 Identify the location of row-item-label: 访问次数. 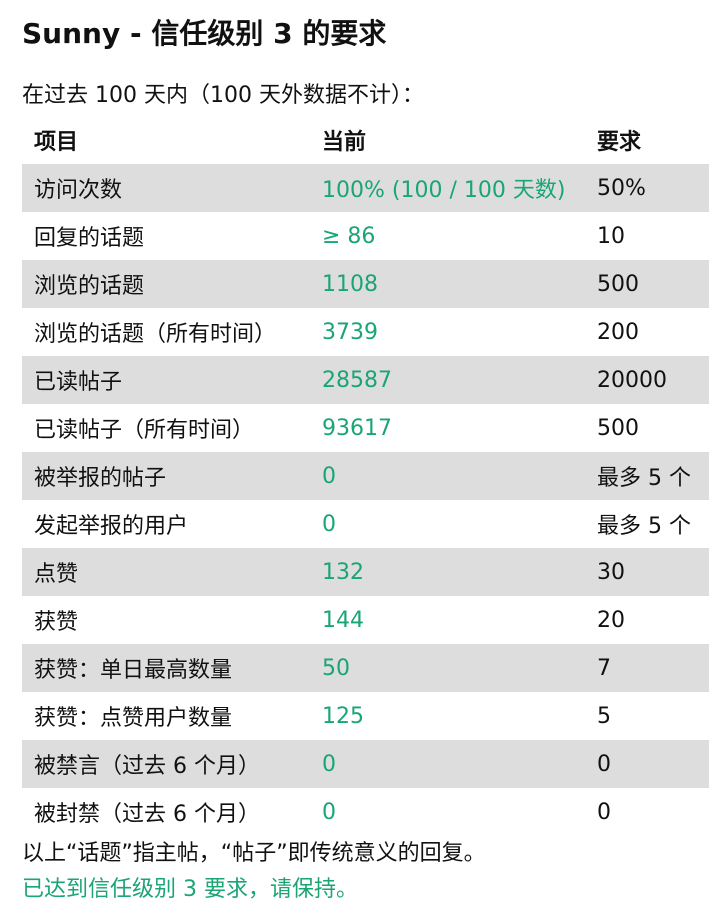
(166, 188).